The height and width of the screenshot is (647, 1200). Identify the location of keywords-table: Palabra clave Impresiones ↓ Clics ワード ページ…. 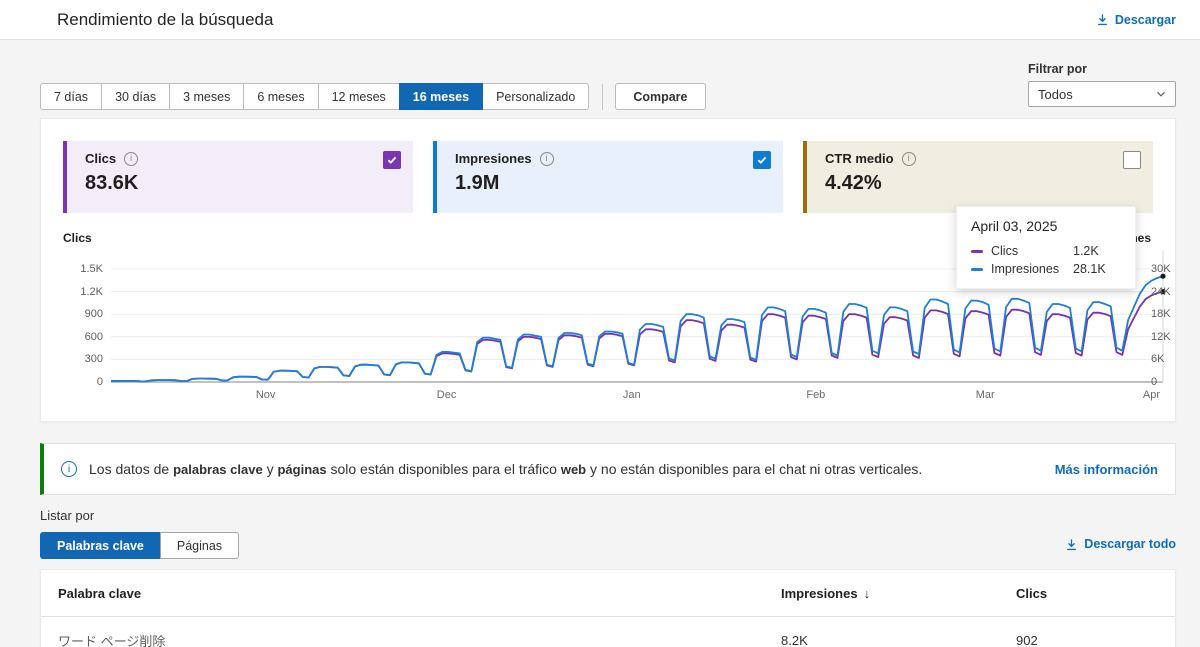
(608, 608).